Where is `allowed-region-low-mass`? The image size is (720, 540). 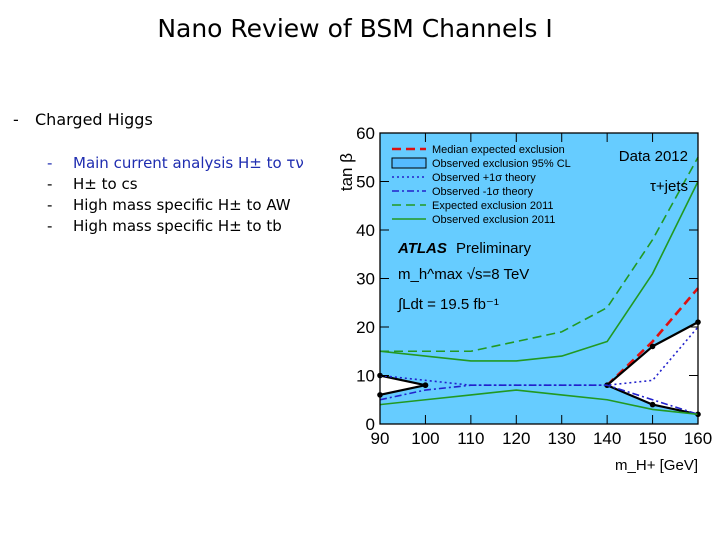 allowed-region-low-mass is located at coordinates (403, 385).